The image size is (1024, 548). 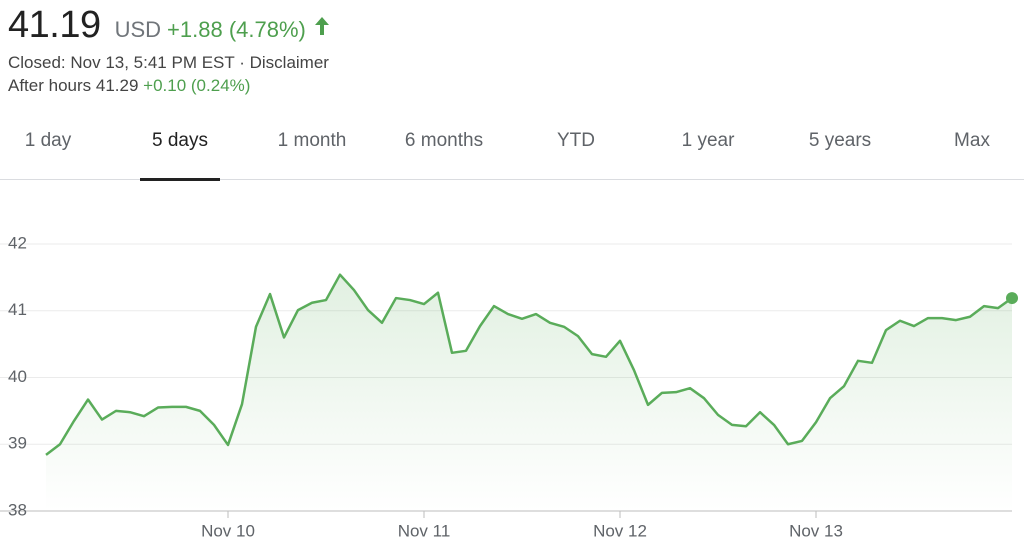 I want to click on range-tab: YTD, so click(x=576, y=140).